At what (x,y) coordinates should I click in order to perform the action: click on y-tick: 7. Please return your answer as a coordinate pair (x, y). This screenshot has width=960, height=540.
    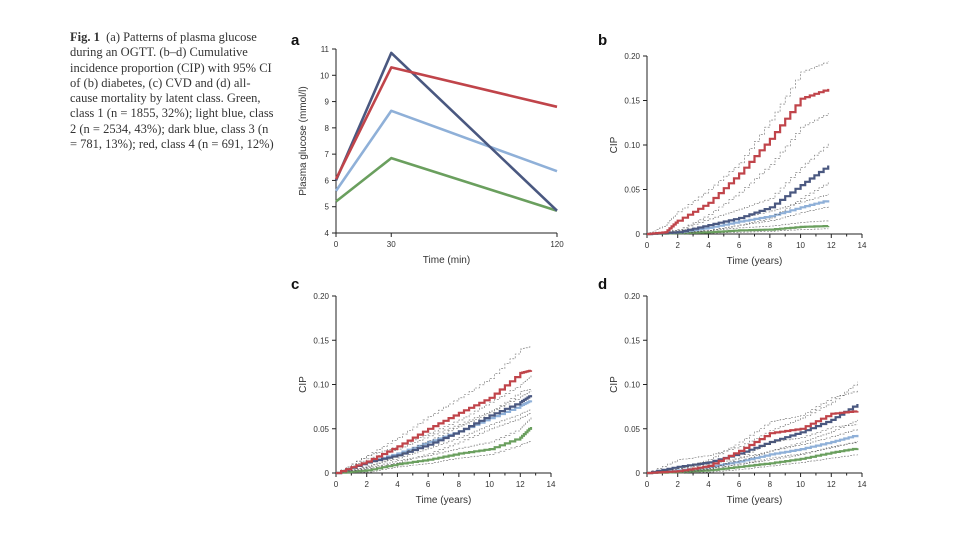
    Looking at the image, I should click on (330, 154).